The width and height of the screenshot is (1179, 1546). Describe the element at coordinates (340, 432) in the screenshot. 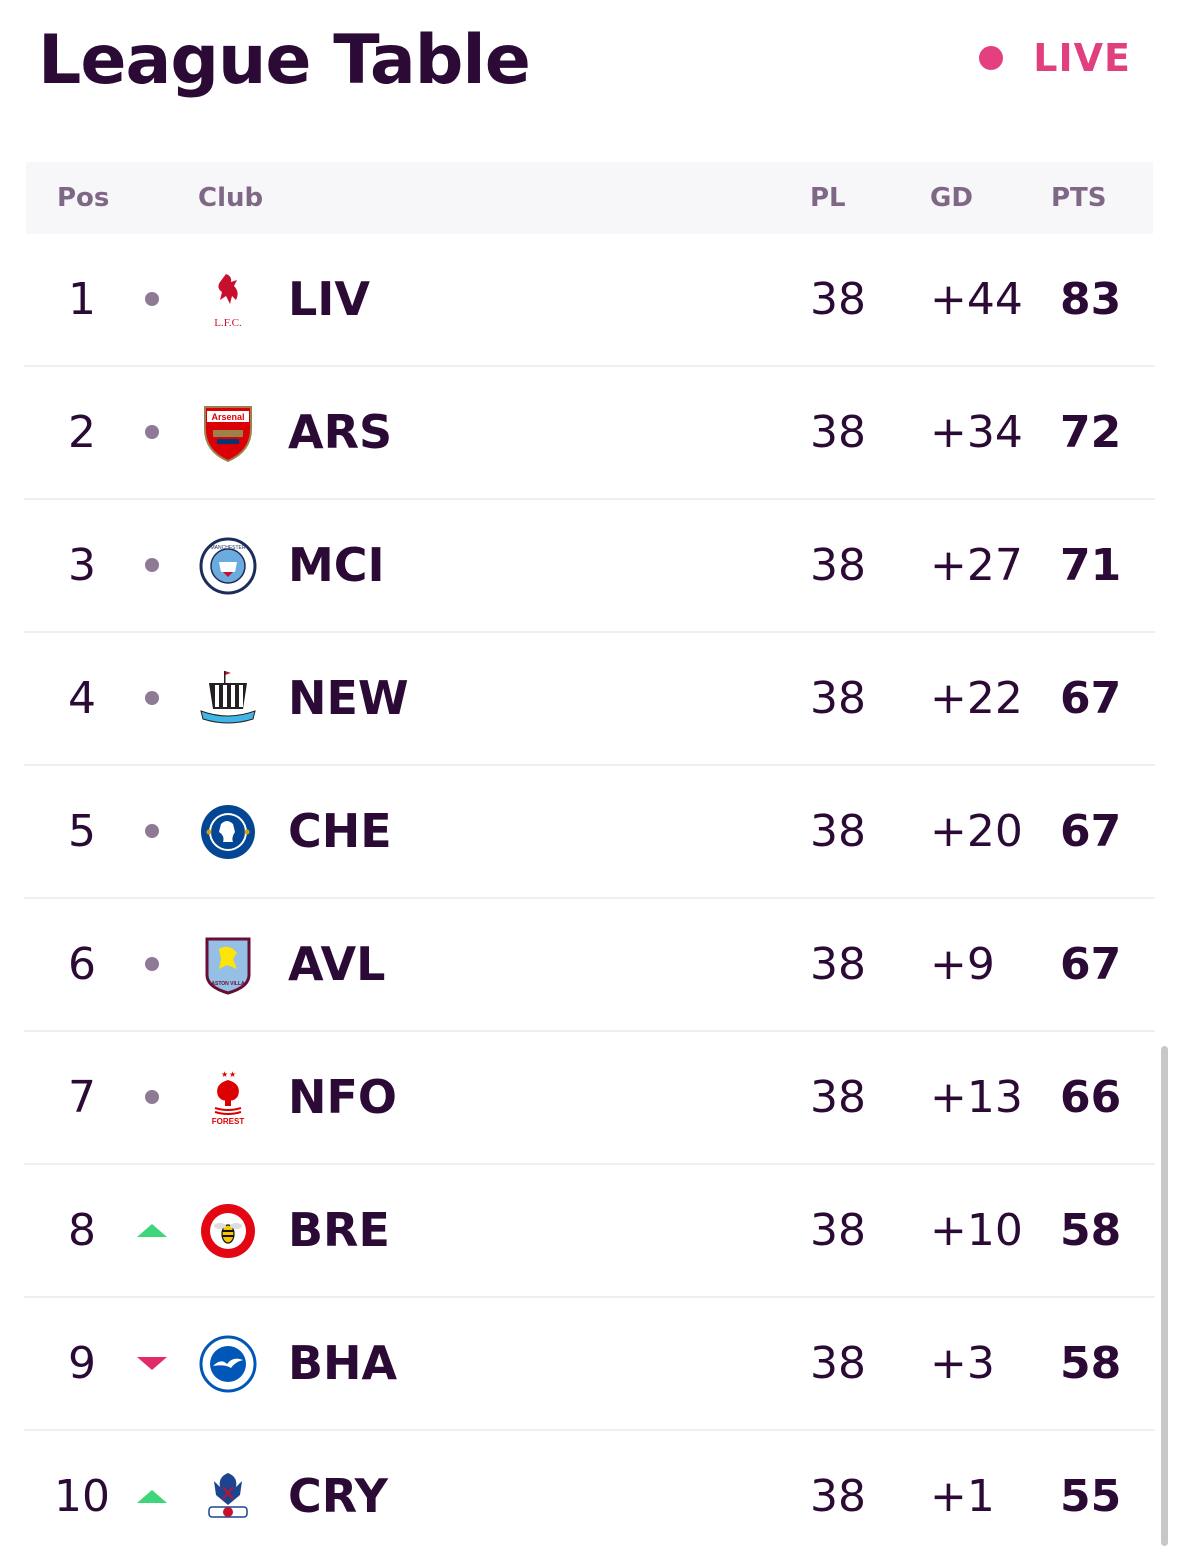

I see `club-name: ARS` at that location.